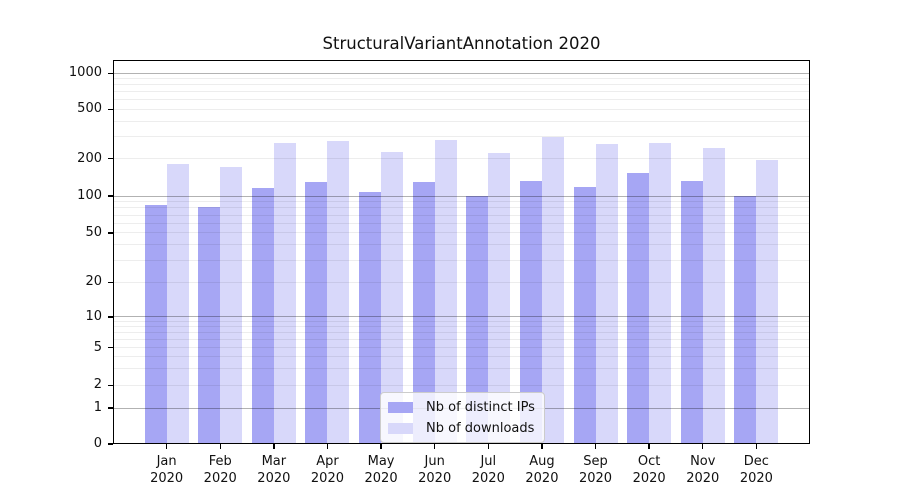  Describe the element at coordinates (767, 302) in the screenshot. I see `bar-downloads-dec` at that location.